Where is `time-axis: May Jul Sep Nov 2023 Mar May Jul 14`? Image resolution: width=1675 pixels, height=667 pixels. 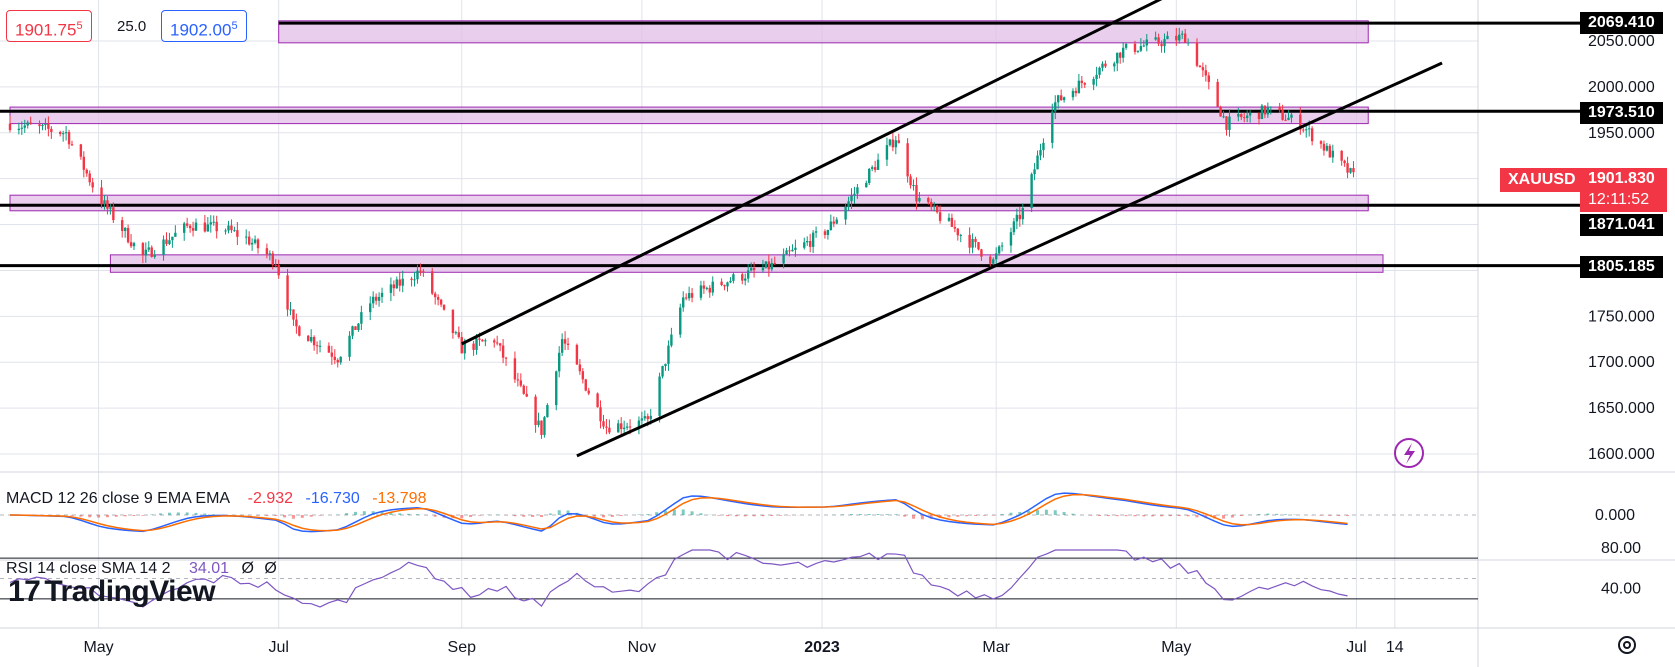
time-axis: May Jul Sep Nov 2023 Mar May Jul 14 is located at coordinates (743, 647).